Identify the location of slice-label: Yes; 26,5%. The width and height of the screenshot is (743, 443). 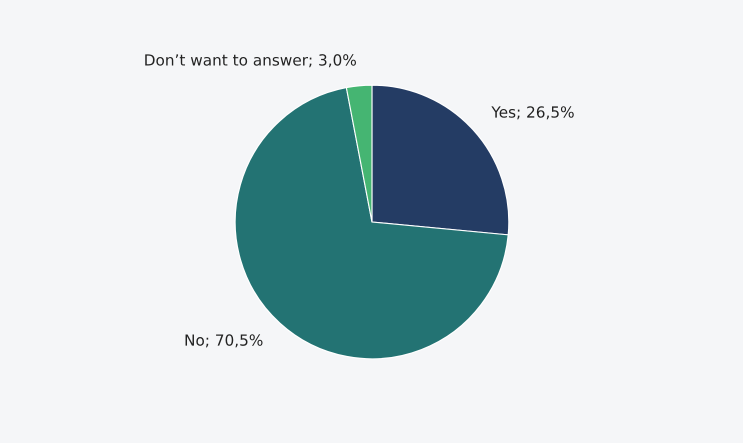
(532, 113).